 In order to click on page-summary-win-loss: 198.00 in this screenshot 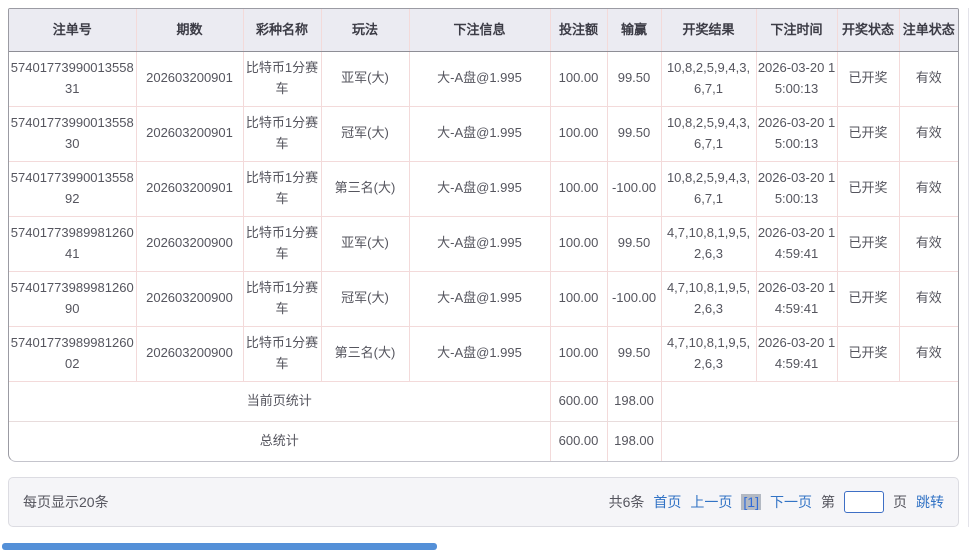, I will do `click(634, 401)`.